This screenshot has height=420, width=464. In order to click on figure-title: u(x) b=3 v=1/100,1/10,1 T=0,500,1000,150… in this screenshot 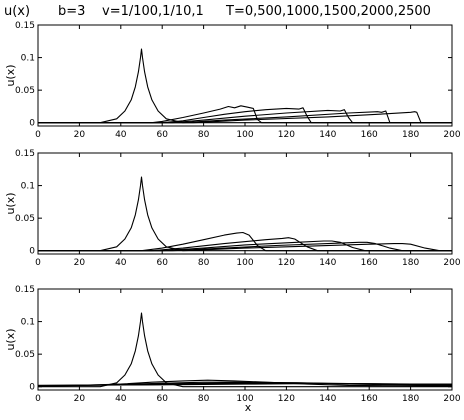, I will do `click(217, 11)`.